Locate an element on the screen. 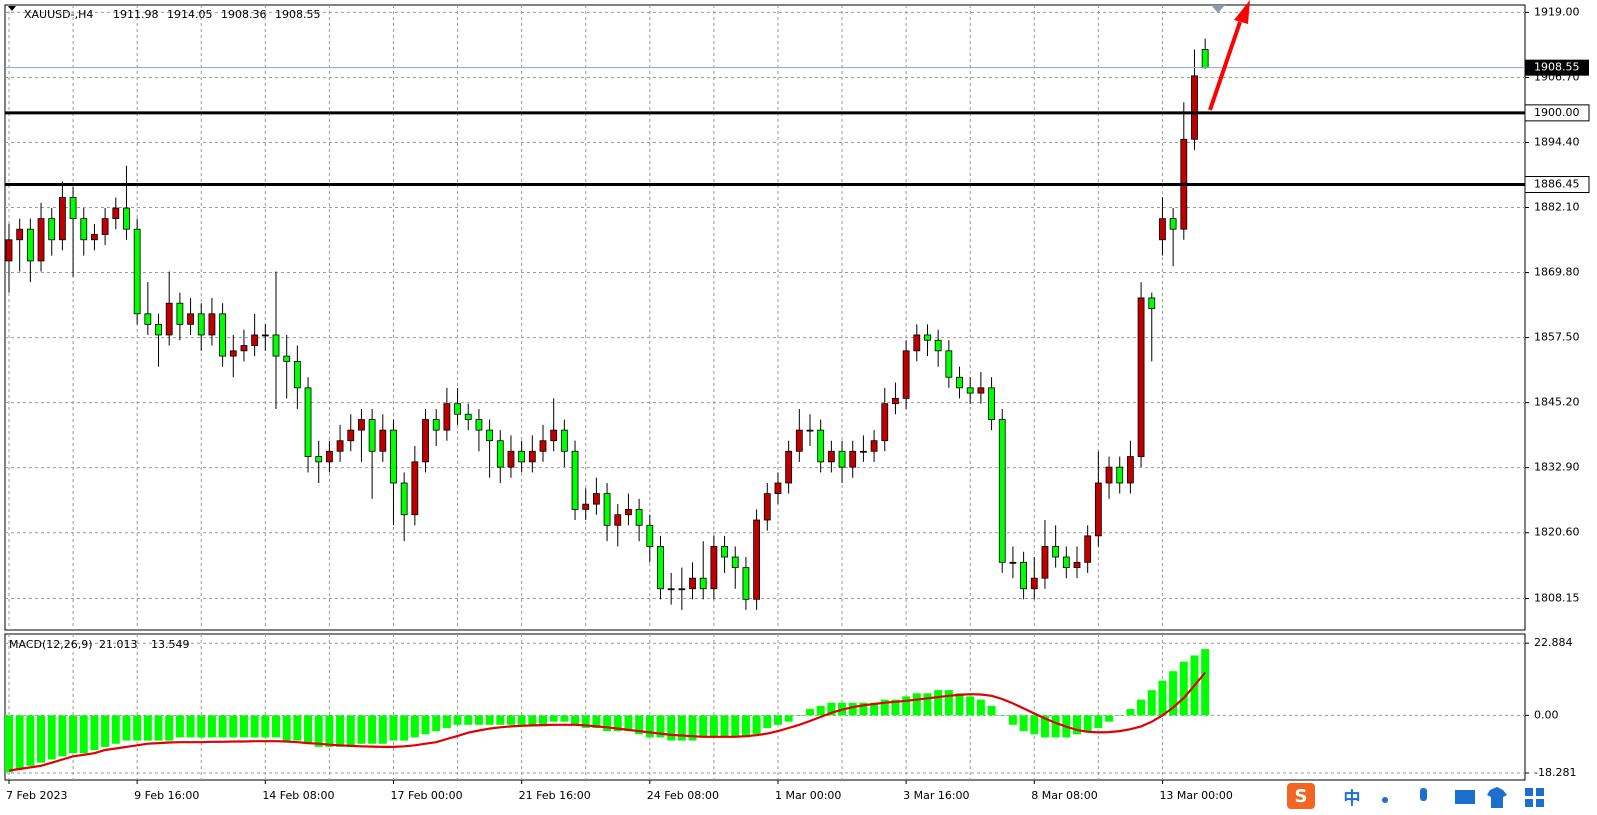 This screenshot has width=1597, height=815. price-line-label-box is located at coordinates (1557, 185).